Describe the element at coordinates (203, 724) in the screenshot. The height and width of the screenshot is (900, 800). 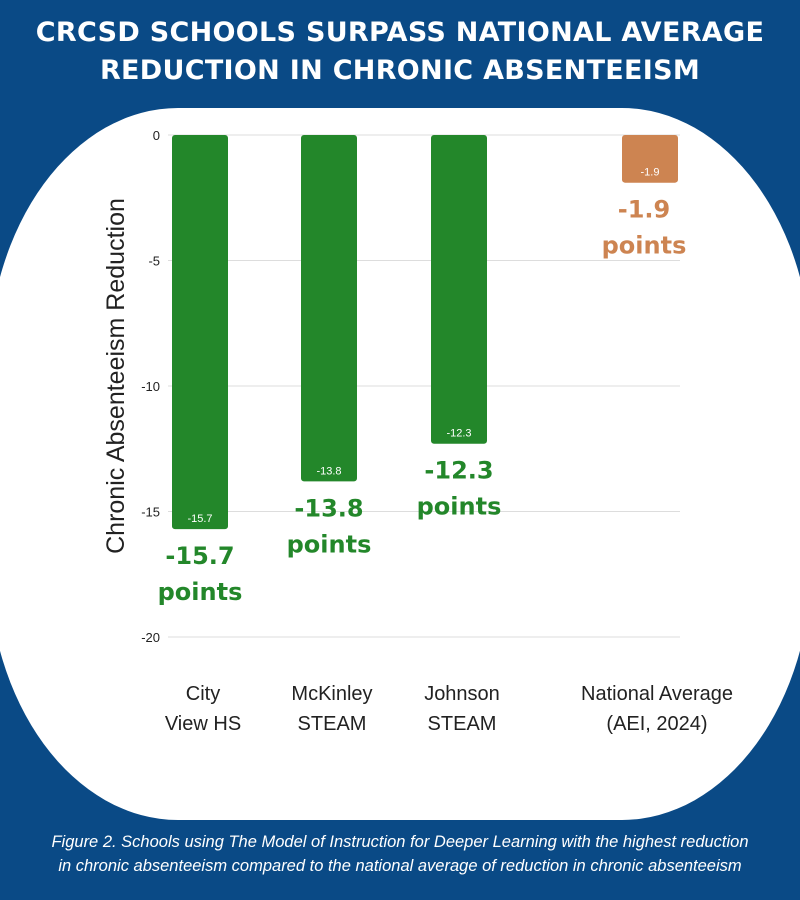
I see `x-category-label: View HS` at that location.